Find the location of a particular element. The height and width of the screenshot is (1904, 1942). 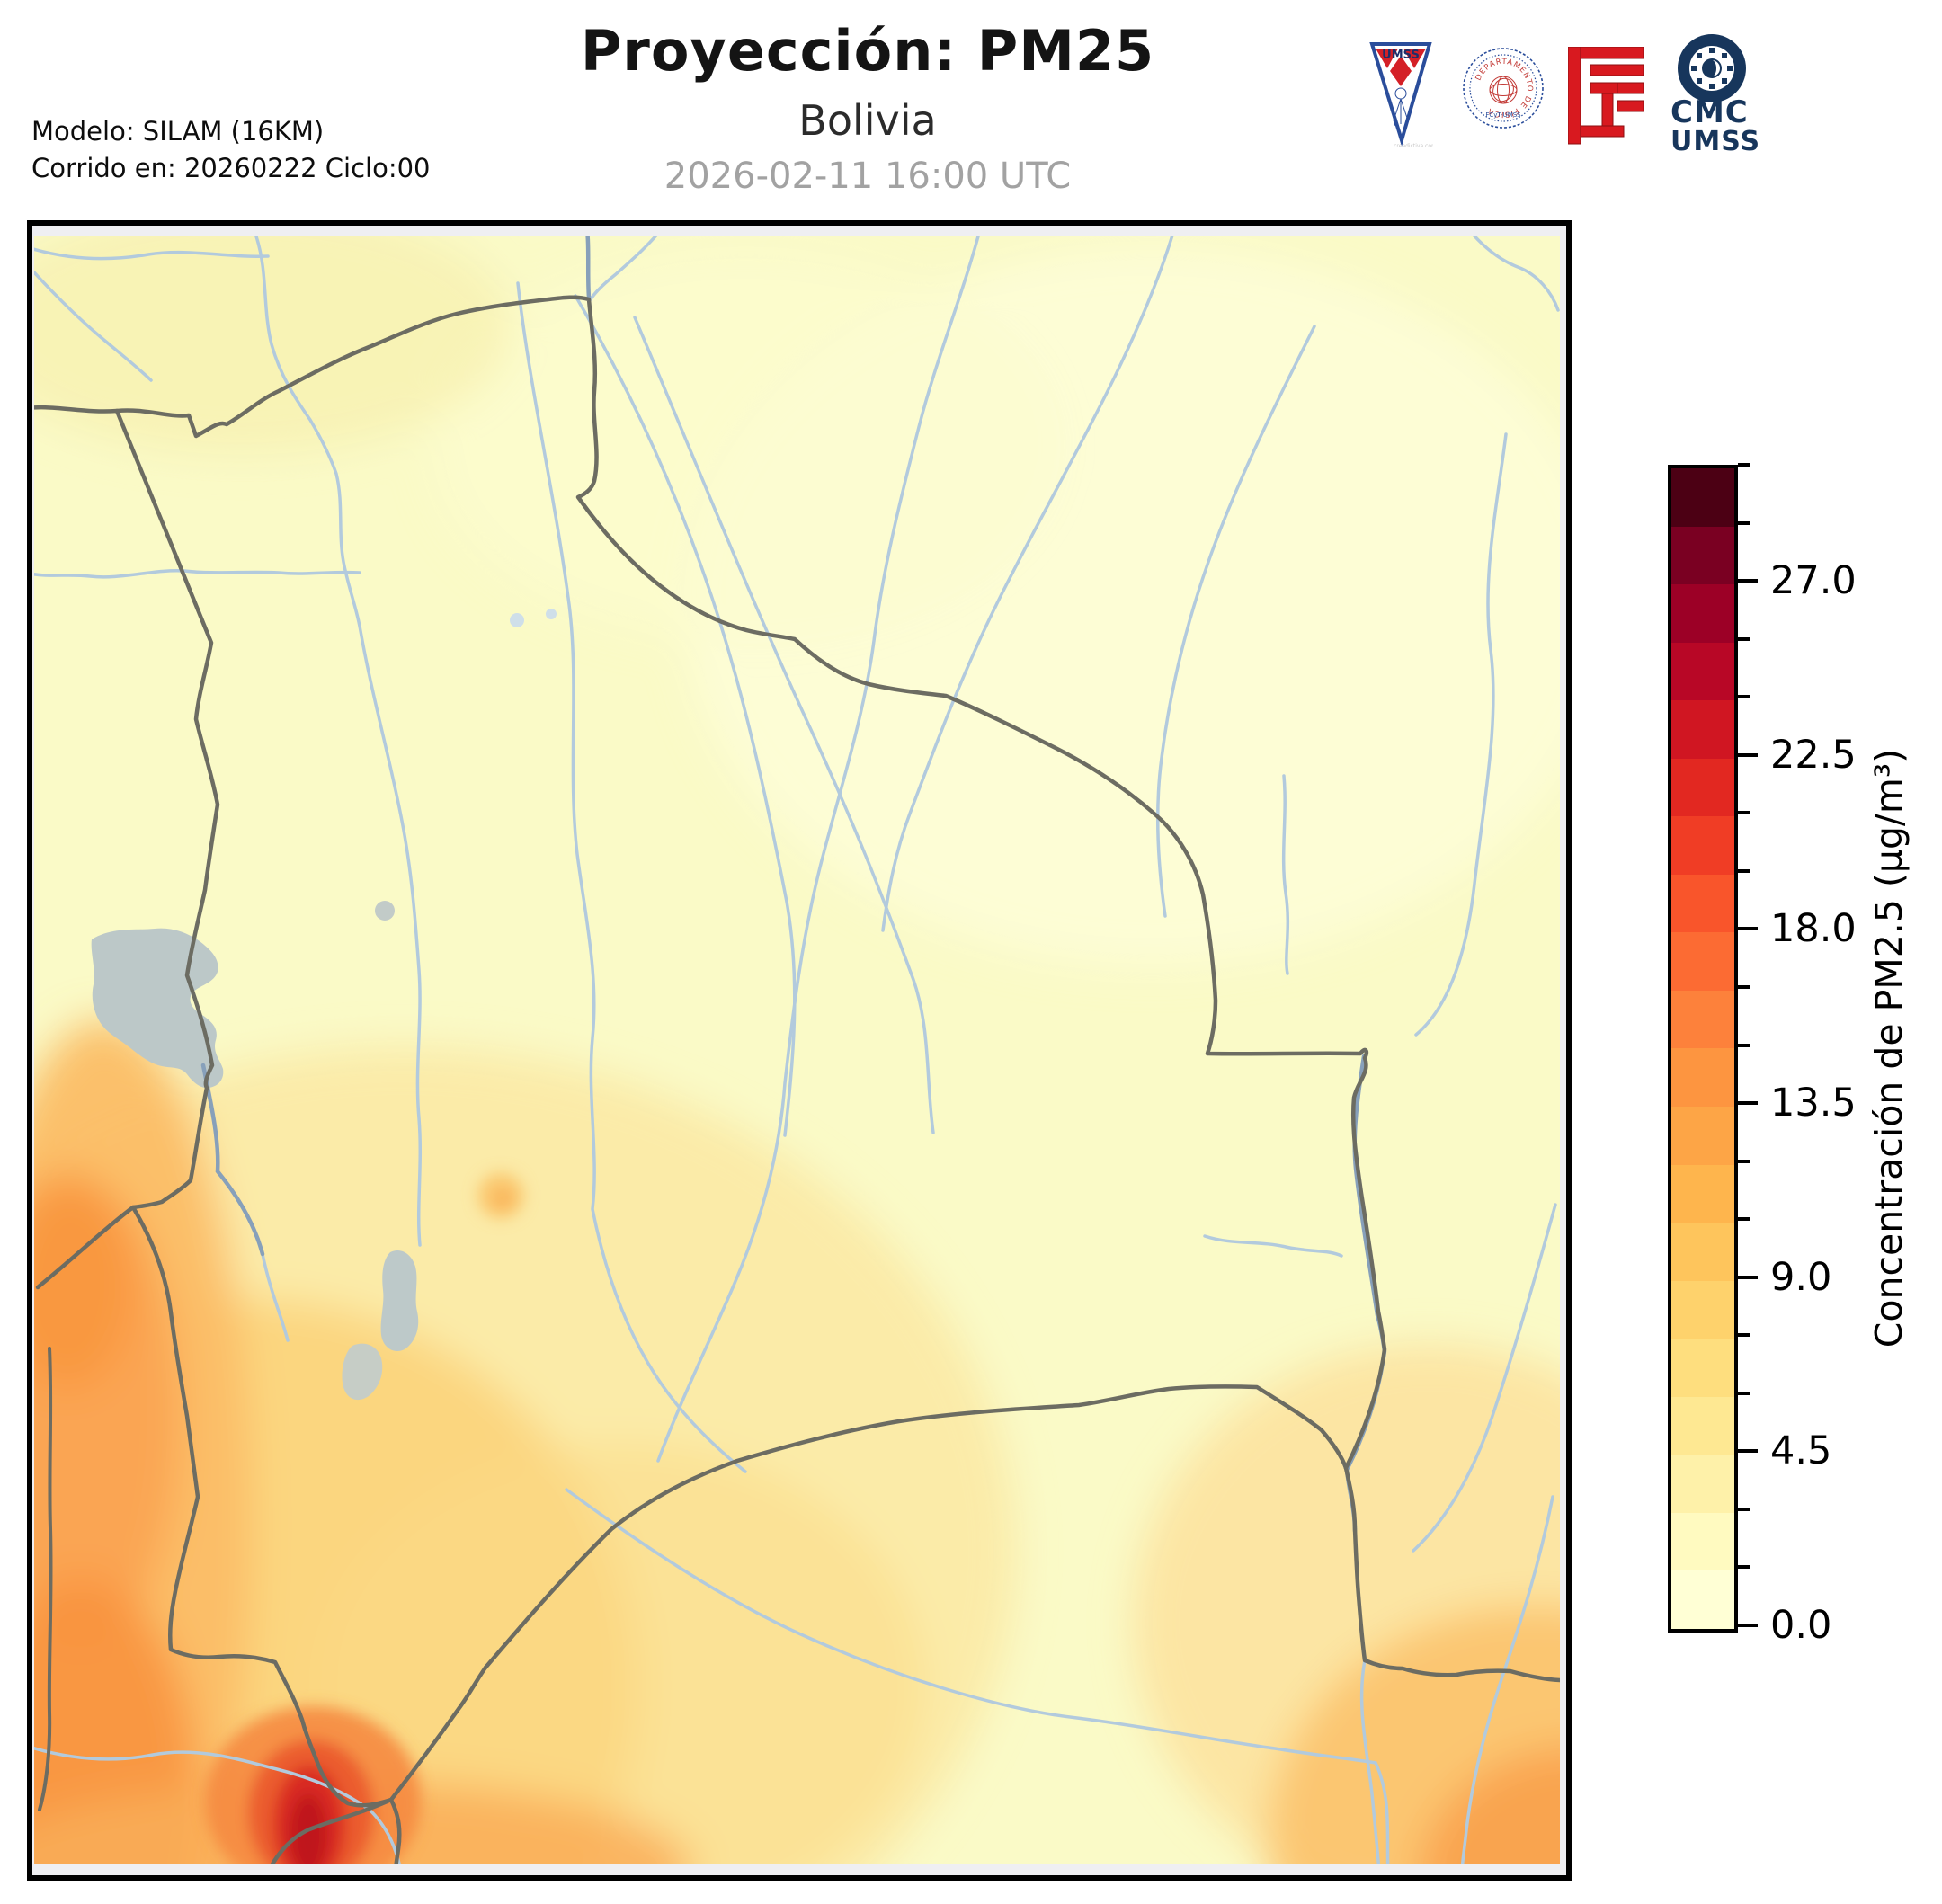

umss-label: UMSS is located at coordinates (1715, 141).